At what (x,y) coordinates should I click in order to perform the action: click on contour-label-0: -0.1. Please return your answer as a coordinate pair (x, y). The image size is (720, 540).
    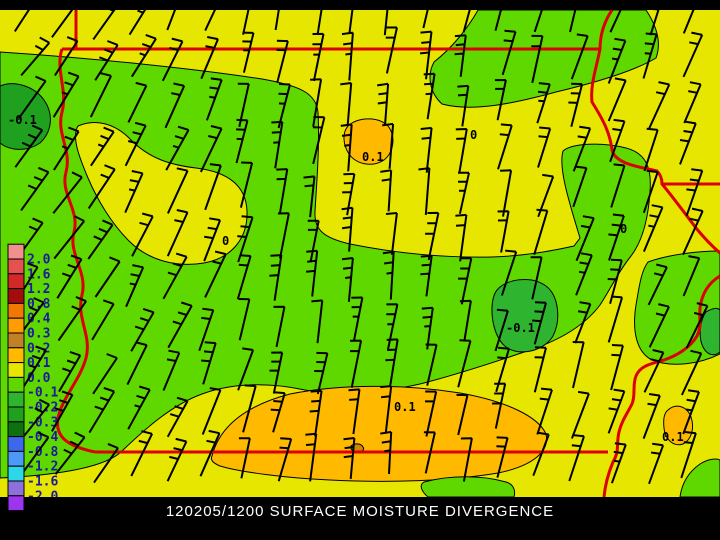
    Looking at the image, I should click on (22, 120).